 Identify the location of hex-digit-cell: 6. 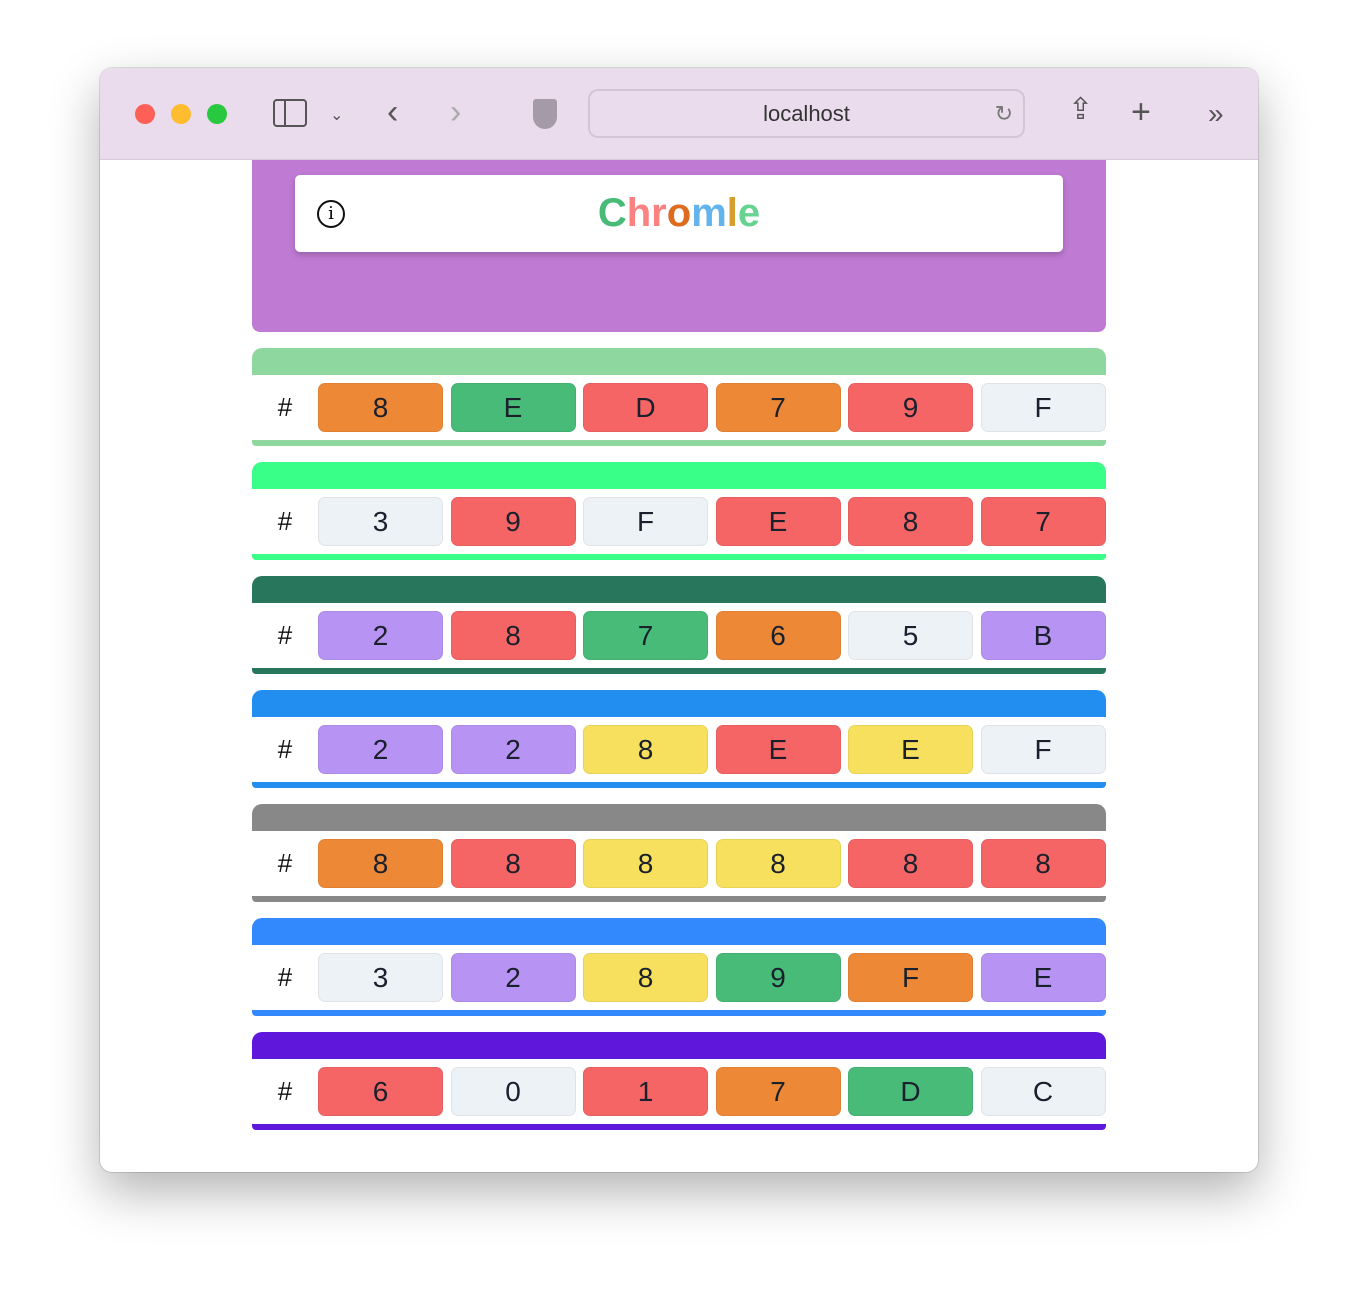
(380, 1091).